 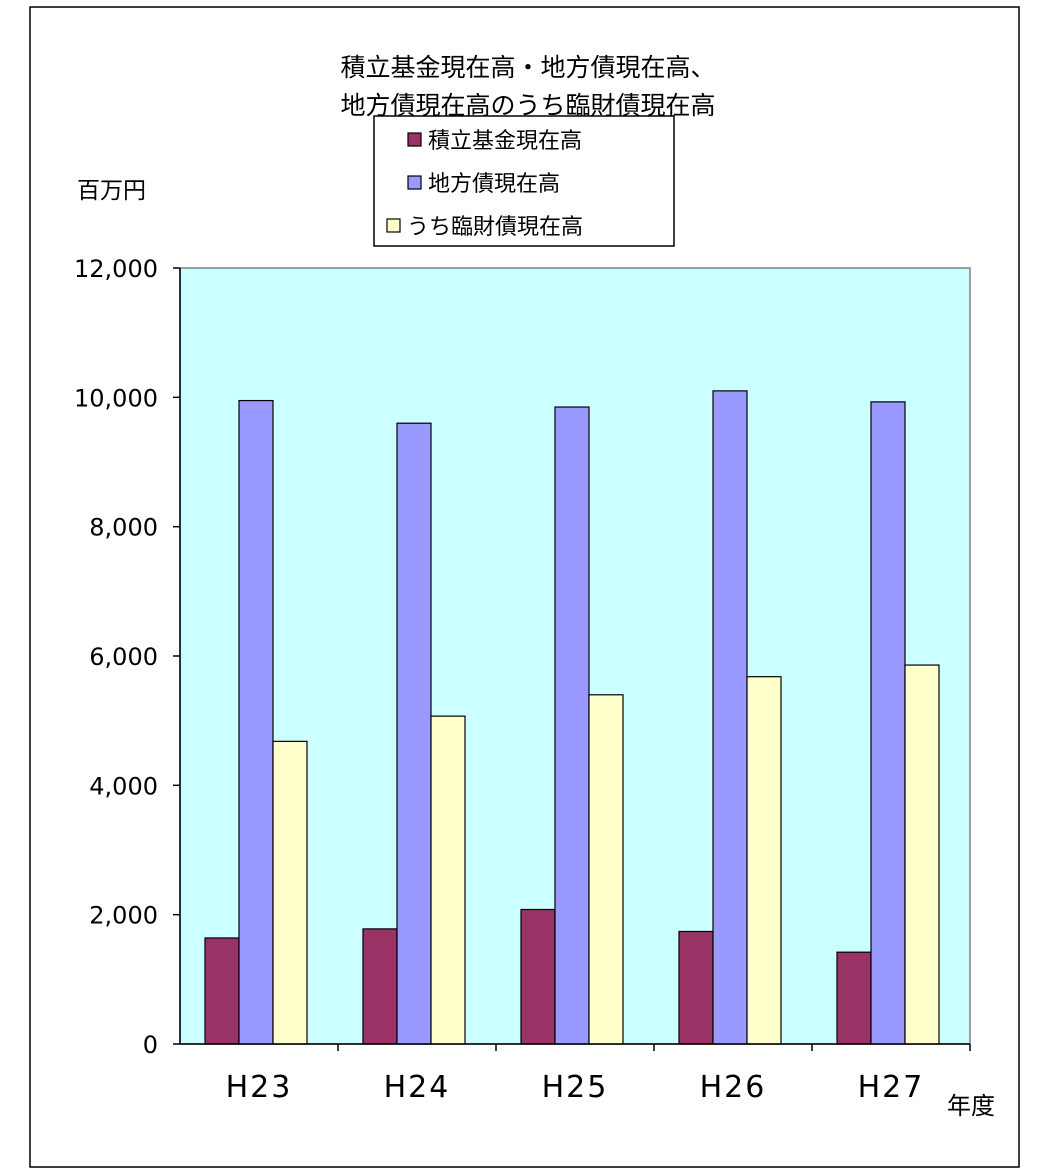 What do you see at coordinates (259, 1087) in the screenshot?
I see `x-tick-label: H23` at bounding box center [259, 1087].